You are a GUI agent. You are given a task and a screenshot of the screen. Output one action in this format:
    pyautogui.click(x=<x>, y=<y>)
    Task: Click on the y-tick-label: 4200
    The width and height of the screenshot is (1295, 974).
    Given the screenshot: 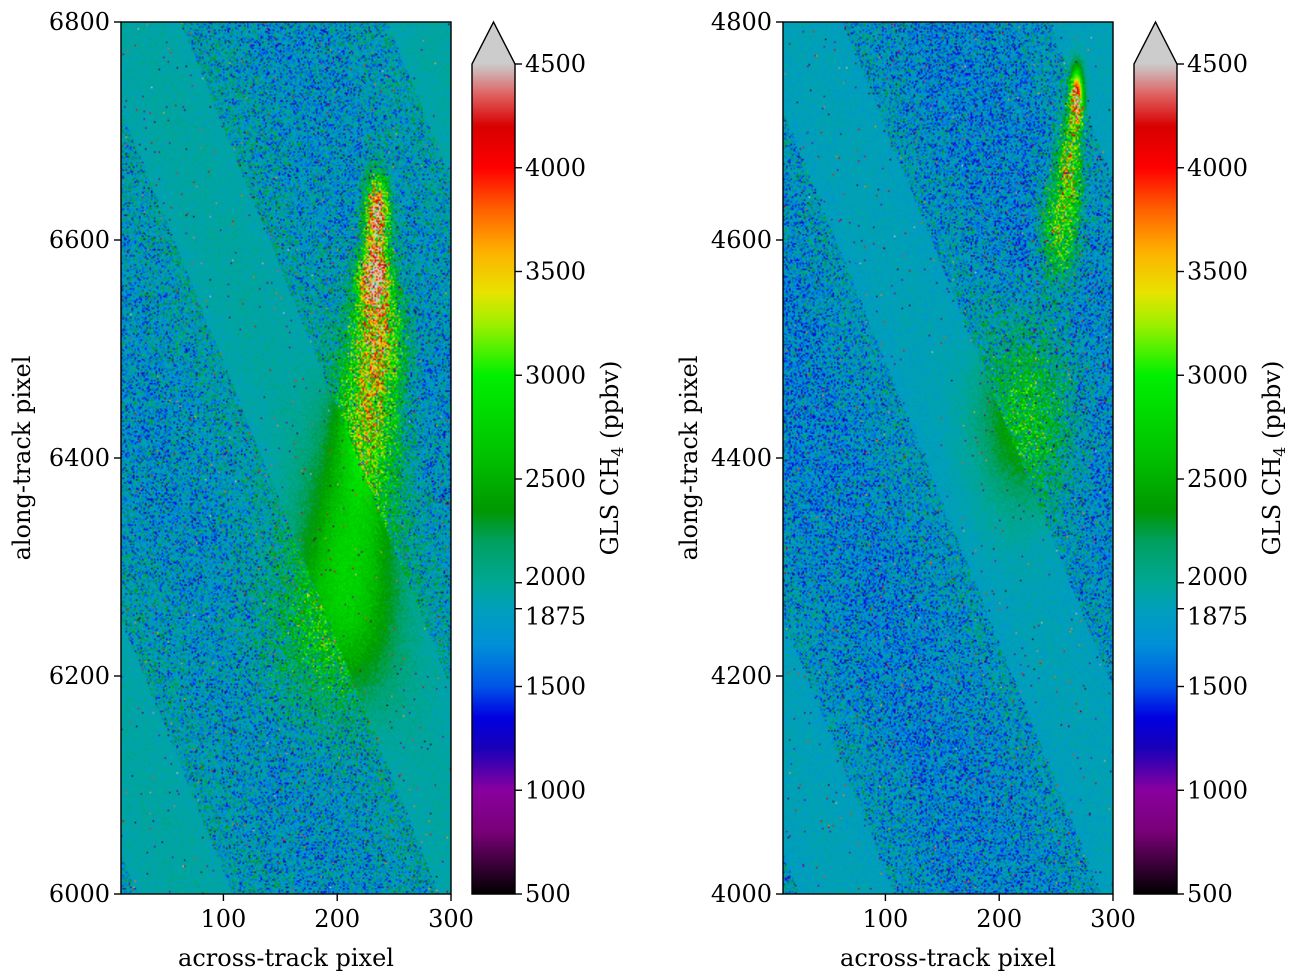 What is the action you would take?
    pyautogui.click(x=741, y=676)
    